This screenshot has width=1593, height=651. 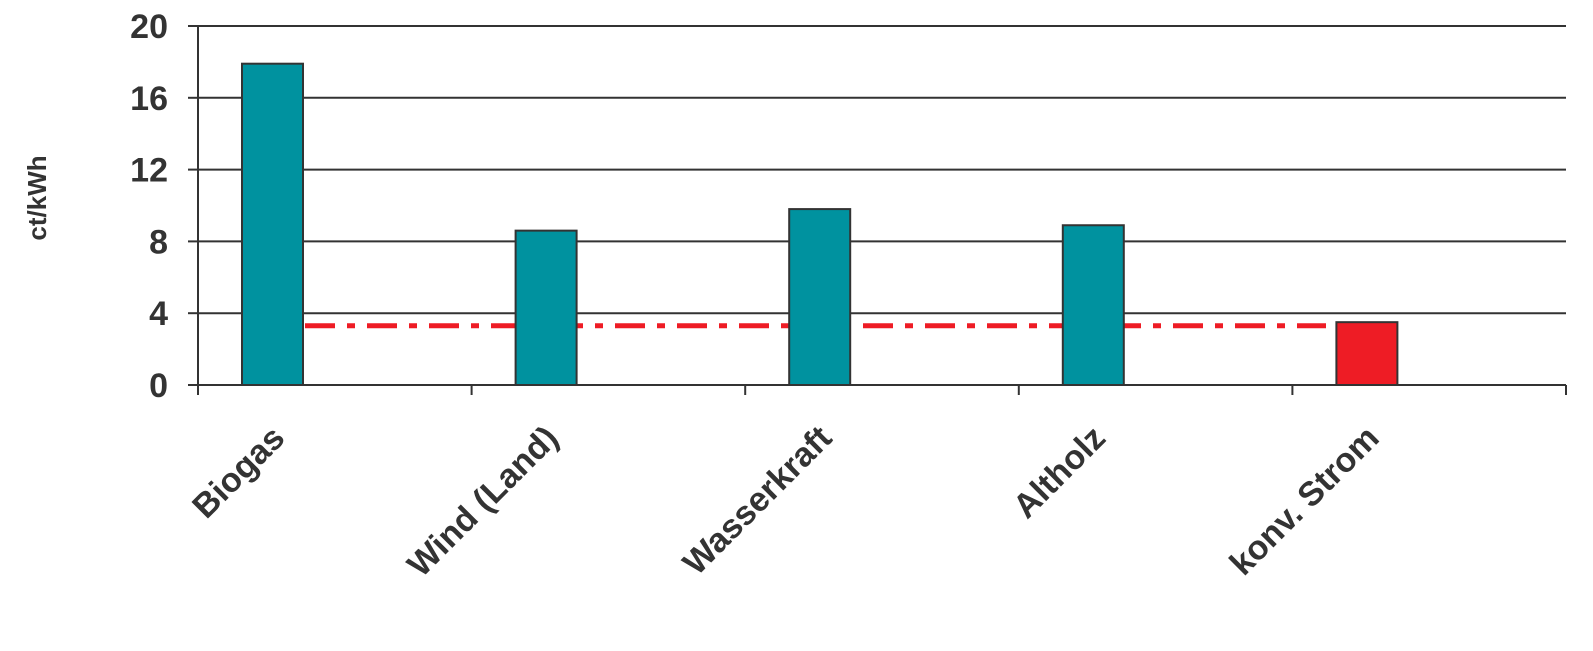 What do you see at coordinates (758, 501) in the screenshot?
I see `x-tick-label: Wasserkraft` at bounding box center [758, 501].